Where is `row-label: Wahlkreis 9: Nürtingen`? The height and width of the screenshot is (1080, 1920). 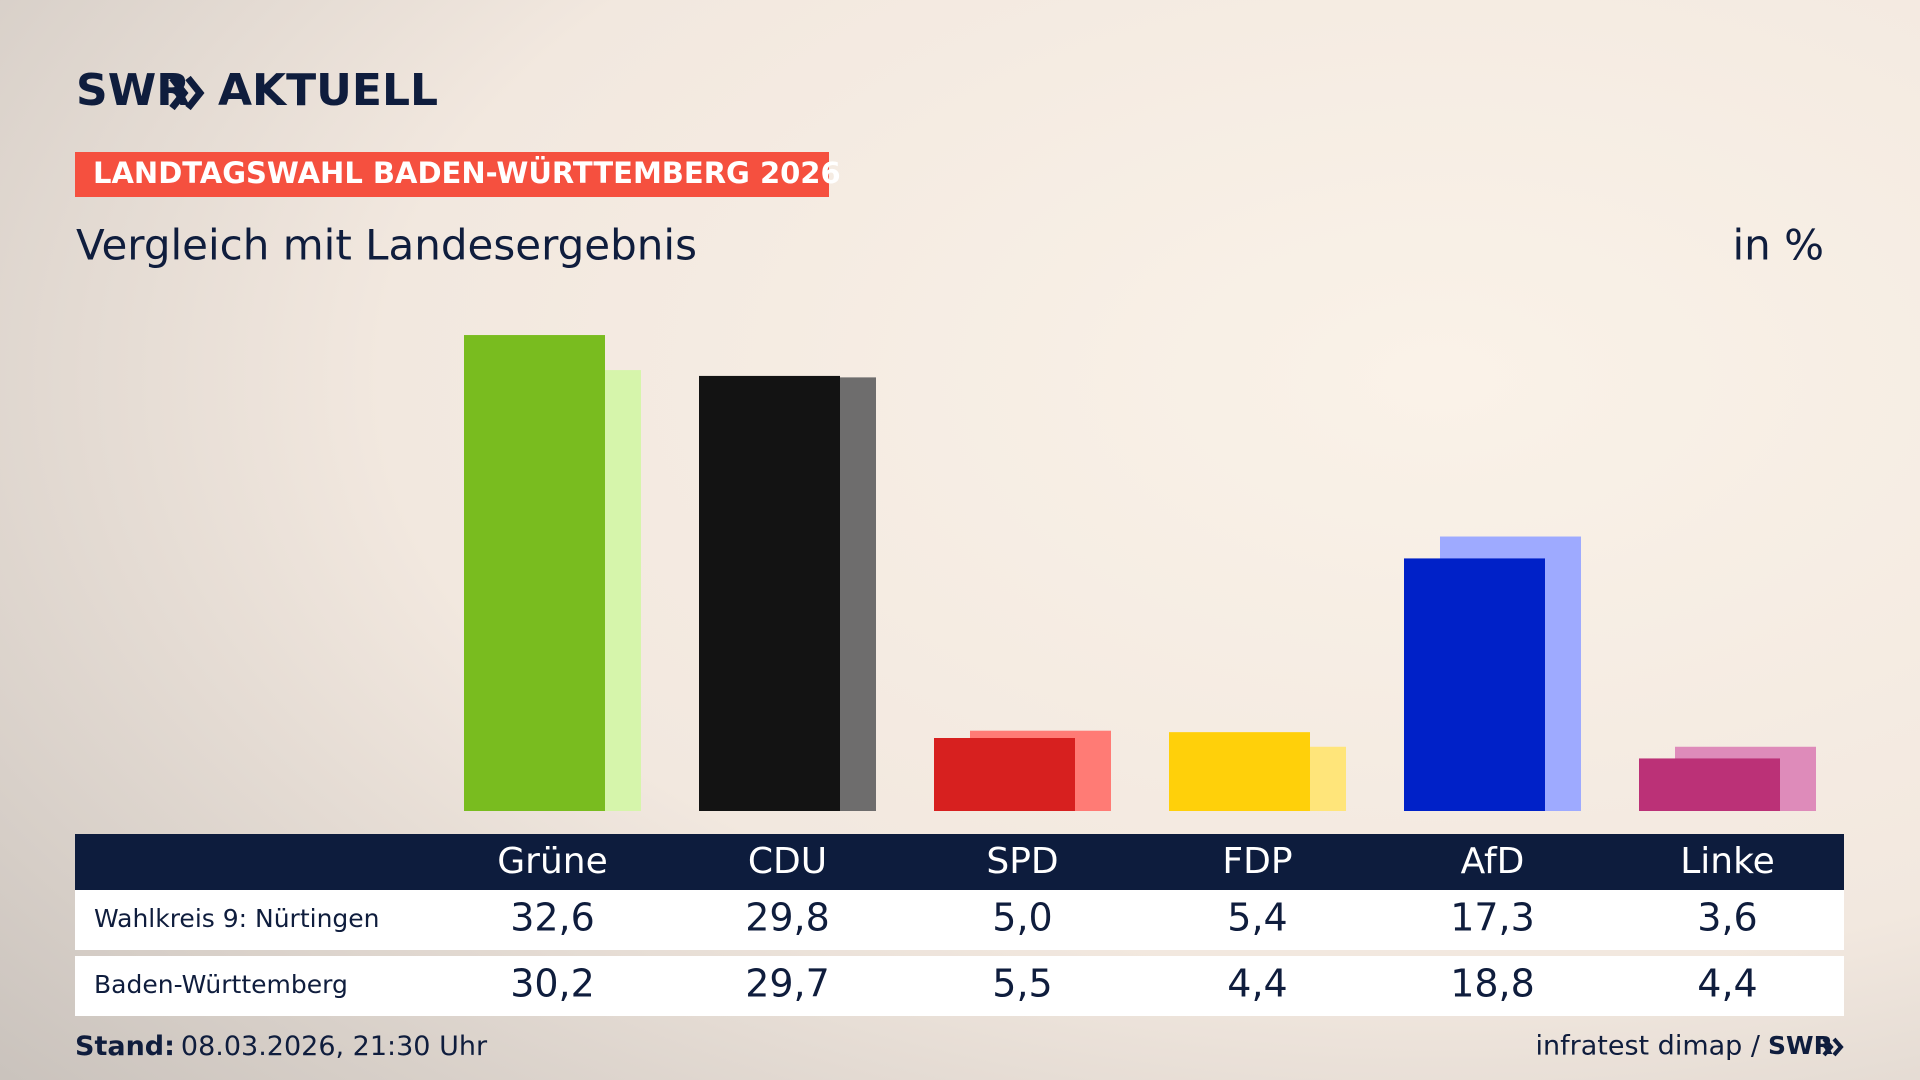 row-label: Wahlkreis 9: Nürtingen is located at coordinates (237, 918).